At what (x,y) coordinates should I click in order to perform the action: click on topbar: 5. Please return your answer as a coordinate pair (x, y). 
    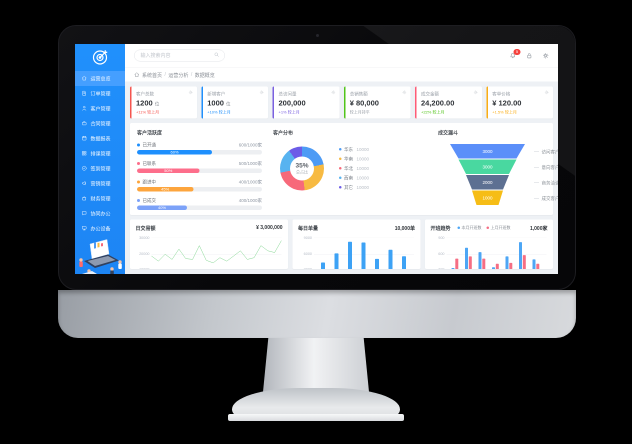
    Looking at the image, I should click on (341, 56).